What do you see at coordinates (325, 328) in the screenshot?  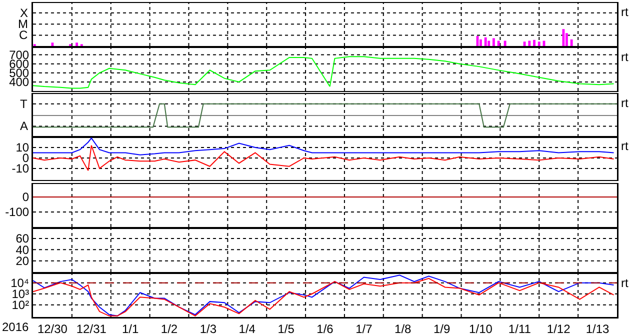 I see `x-tick-label: 1/6` at bounding box center [325, 328].